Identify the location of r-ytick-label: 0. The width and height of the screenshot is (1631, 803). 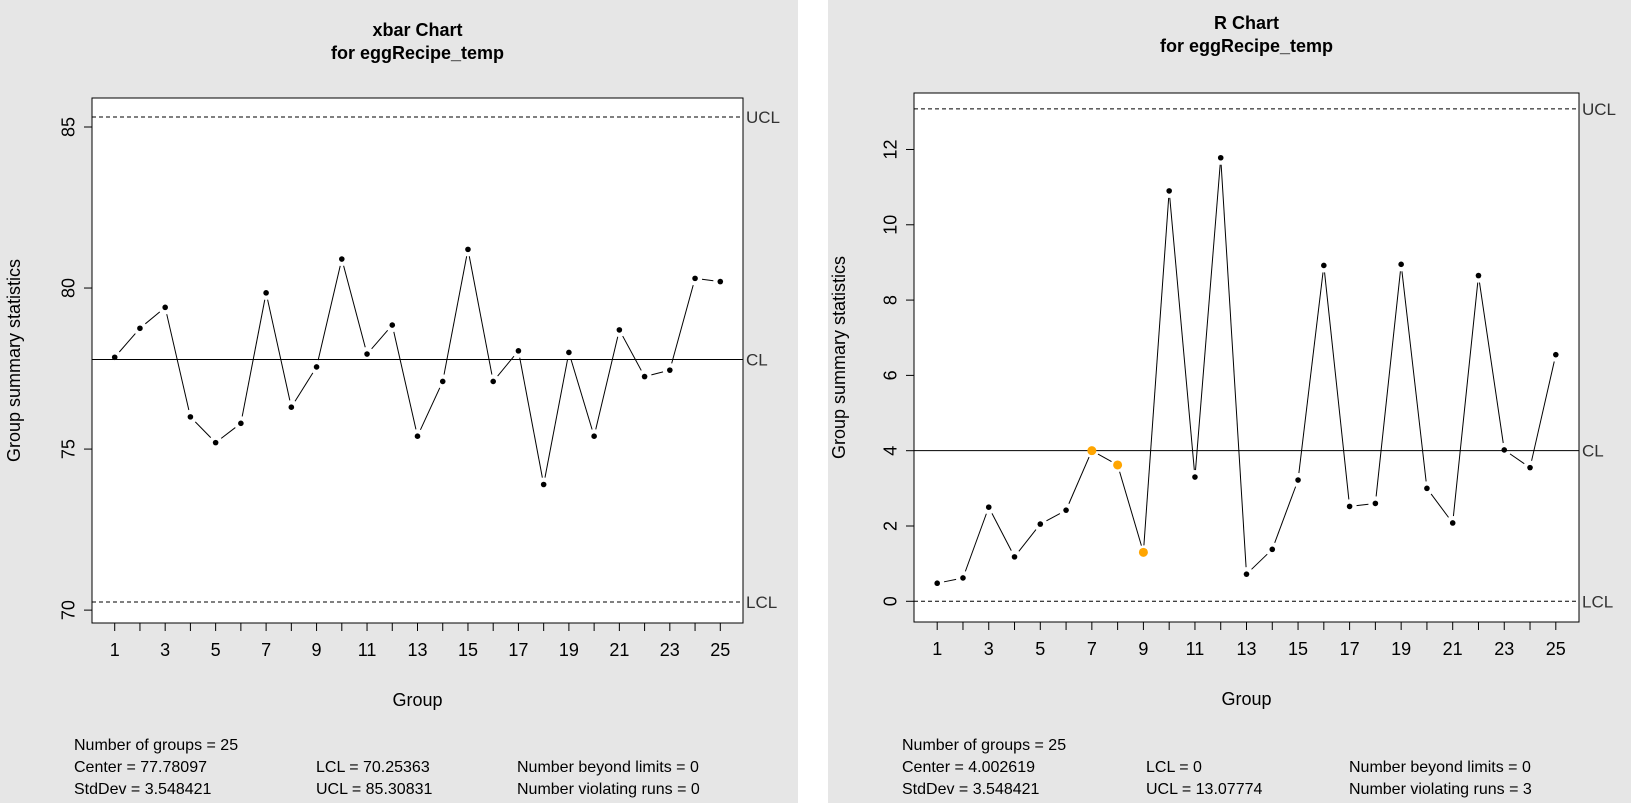
(891, 601).